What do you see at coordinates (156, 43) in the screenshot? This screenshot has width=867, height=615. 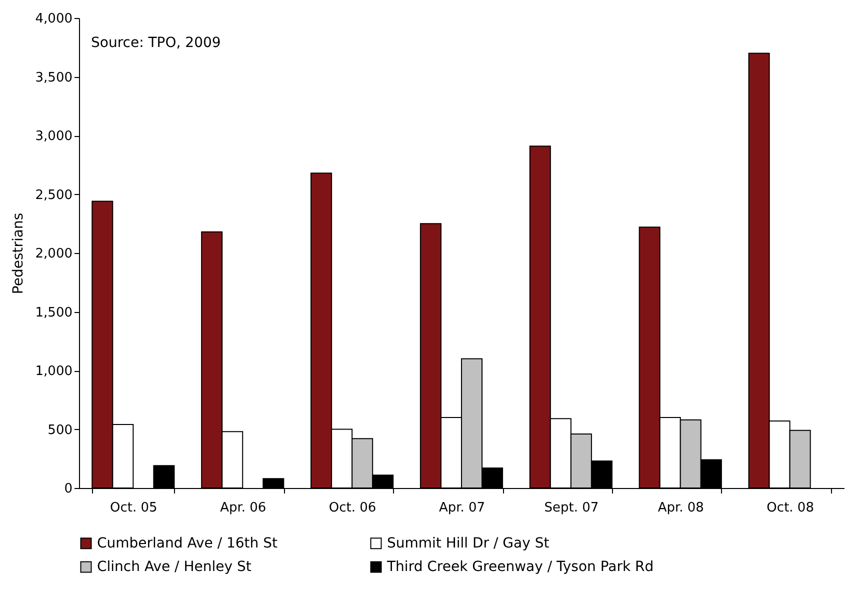 I see `annotation: Source: TPO, 2009` at bounding box center [156, 43].